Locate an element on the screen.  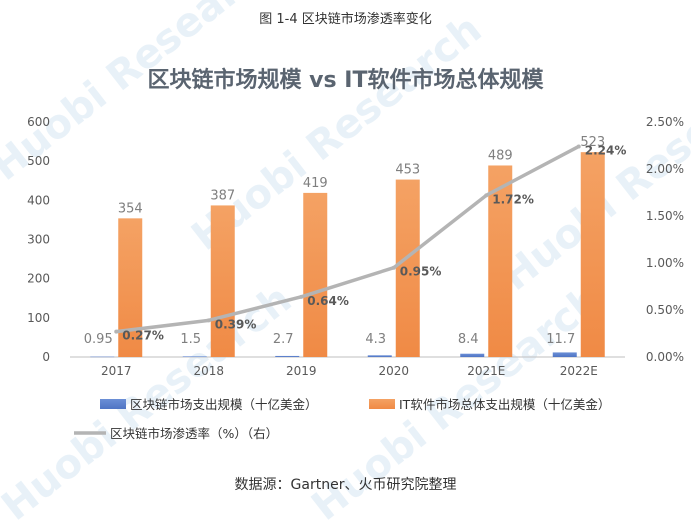
source-note: 数据源：Gartner、火币研究院整理 is located at coordinates (345, 485).